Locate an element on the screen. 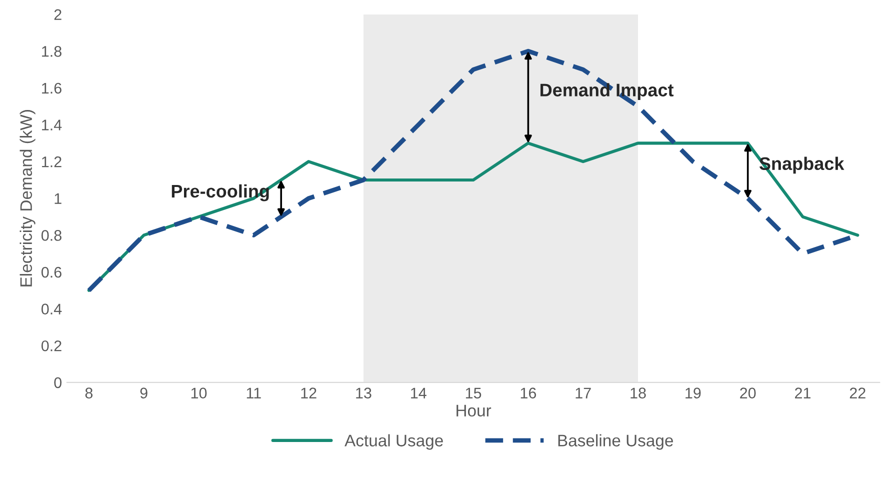 The width and height of the screenshot is (893, 478). x-tick-label: 9 is located at coordinates (144, 393).